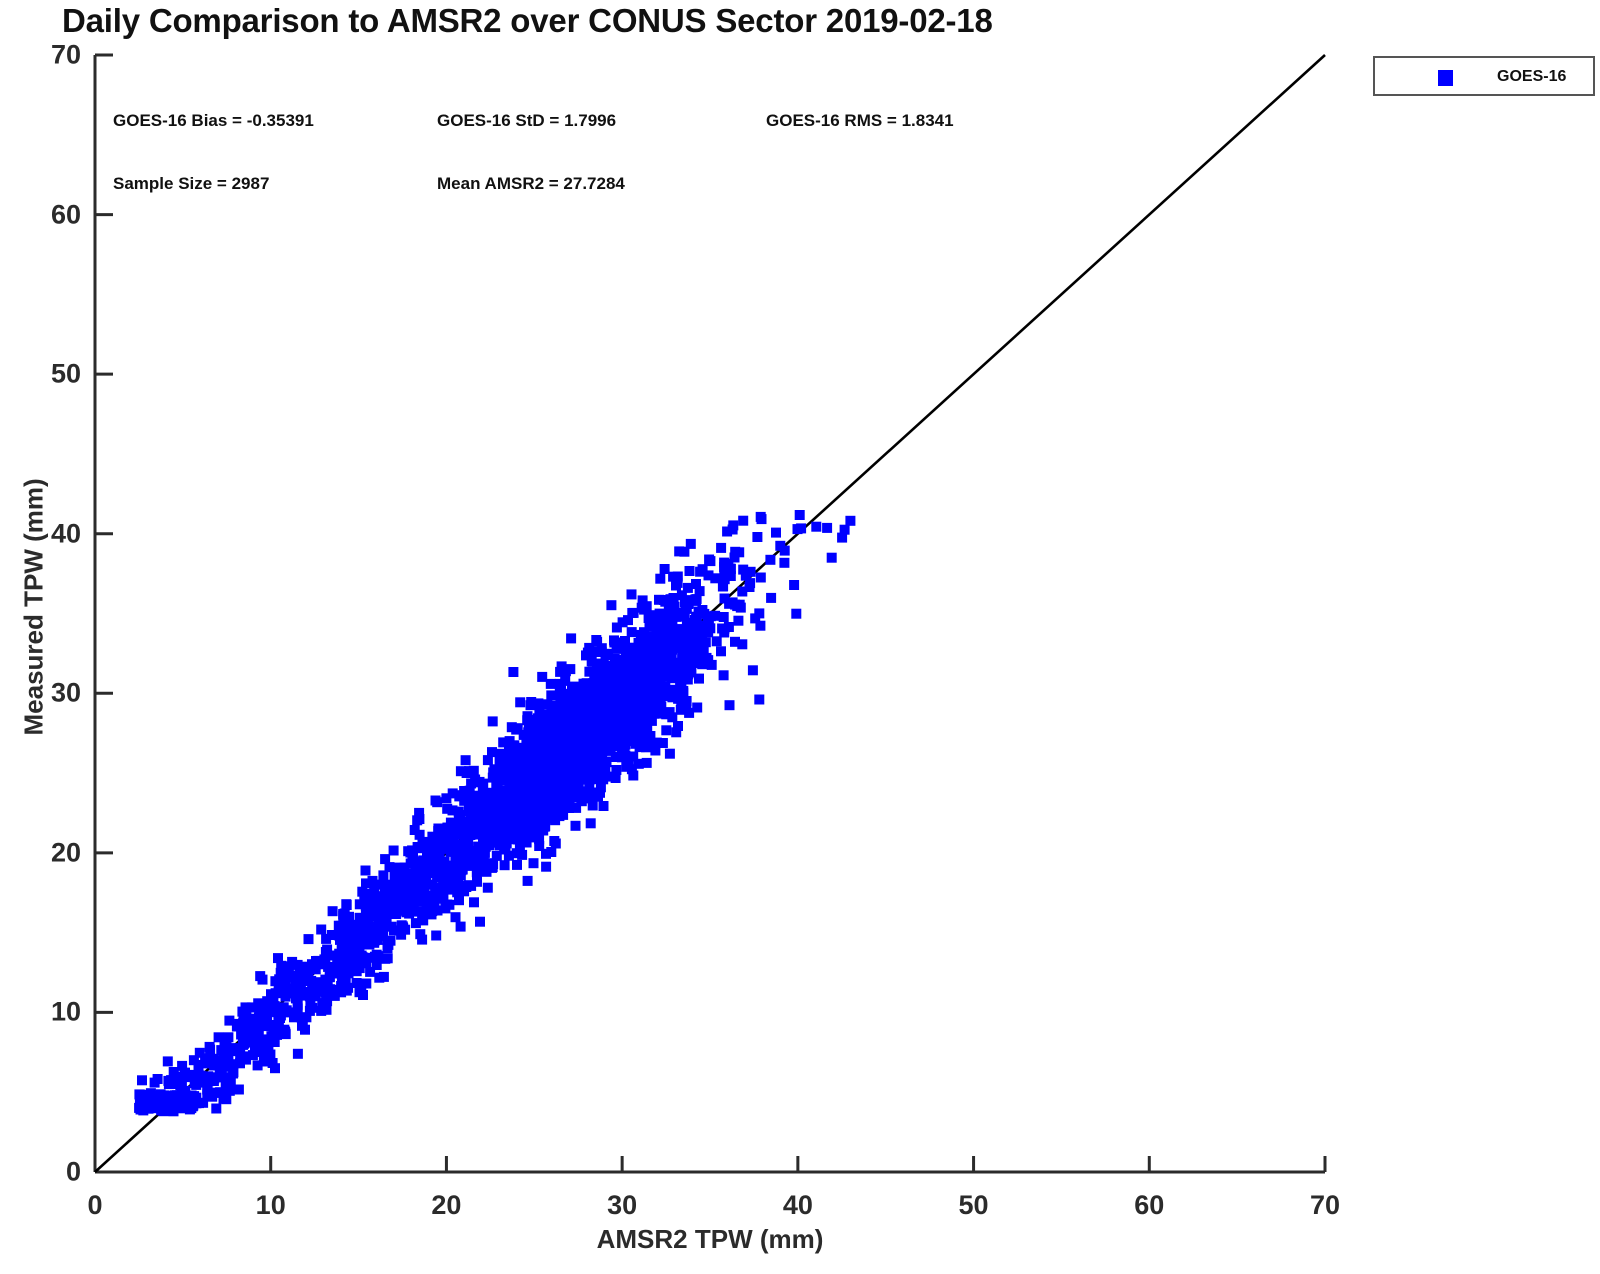  I want to click on legend: GOES-16, so click(1484, 76).